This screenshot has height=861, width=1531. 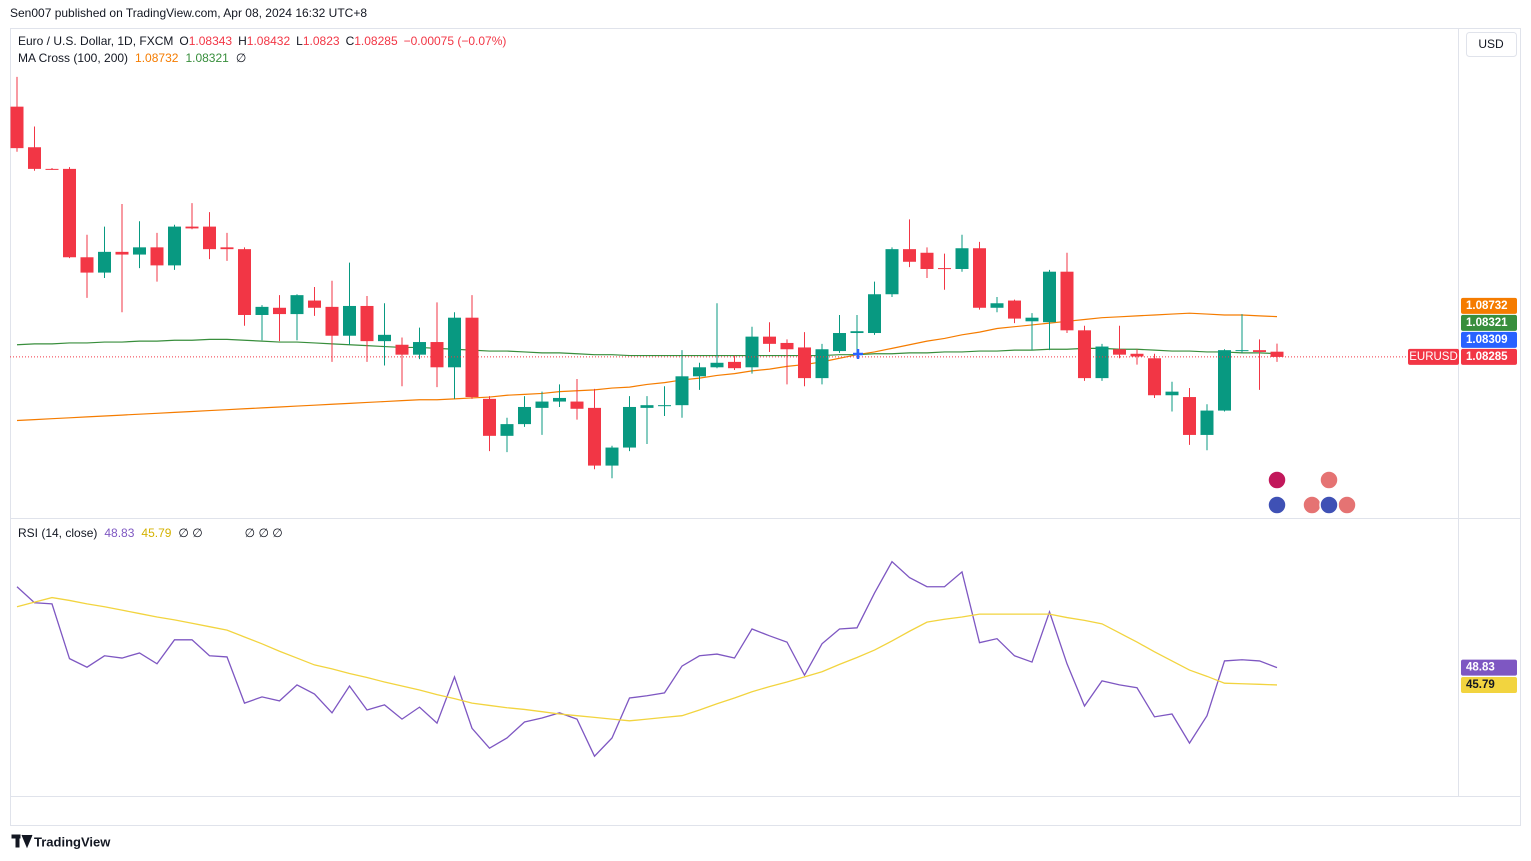 I want to click on price-tag-label: 1.08309, so click(x=1487, y=340).